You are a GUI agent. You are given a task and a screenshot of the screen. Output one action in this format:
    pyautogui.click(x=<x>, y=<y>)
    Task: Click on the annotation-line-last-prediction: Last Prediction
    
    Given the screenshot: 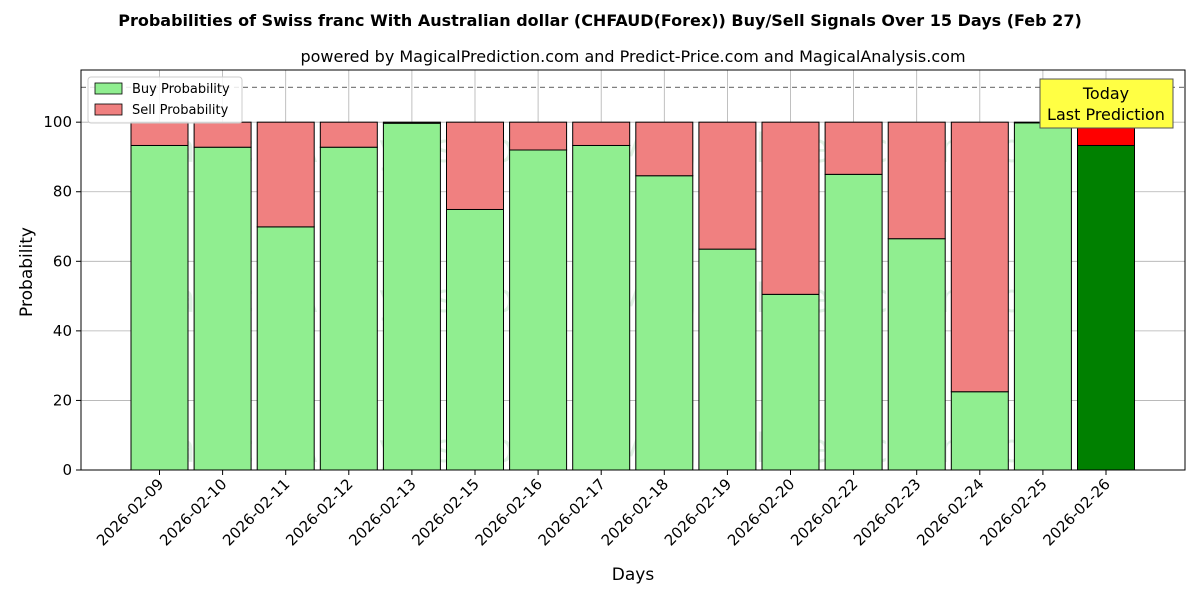 What is the action you would take?
    pyautogui.click(x=1106, y=114)
    